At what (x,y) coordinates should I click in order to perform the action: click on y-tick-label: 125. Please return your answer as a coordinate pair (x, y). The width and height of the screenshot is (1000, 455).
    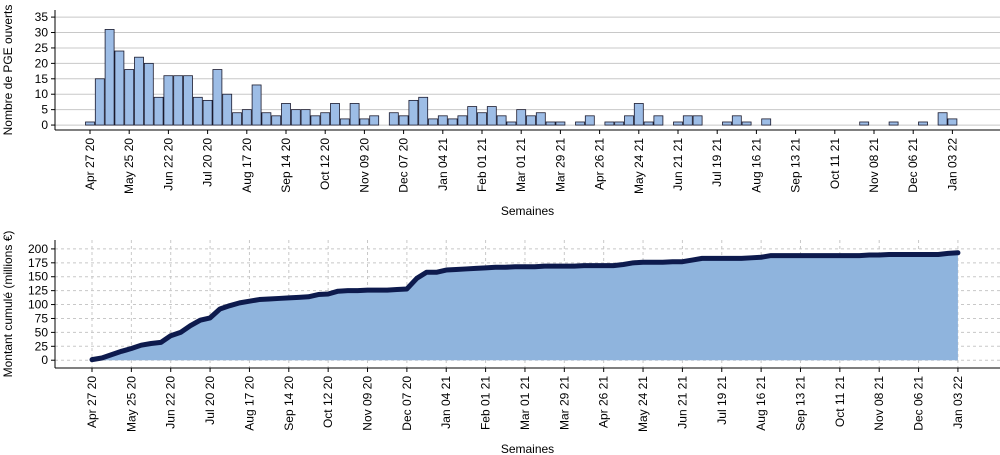
    Looking at the image, I should click on (38, 291).